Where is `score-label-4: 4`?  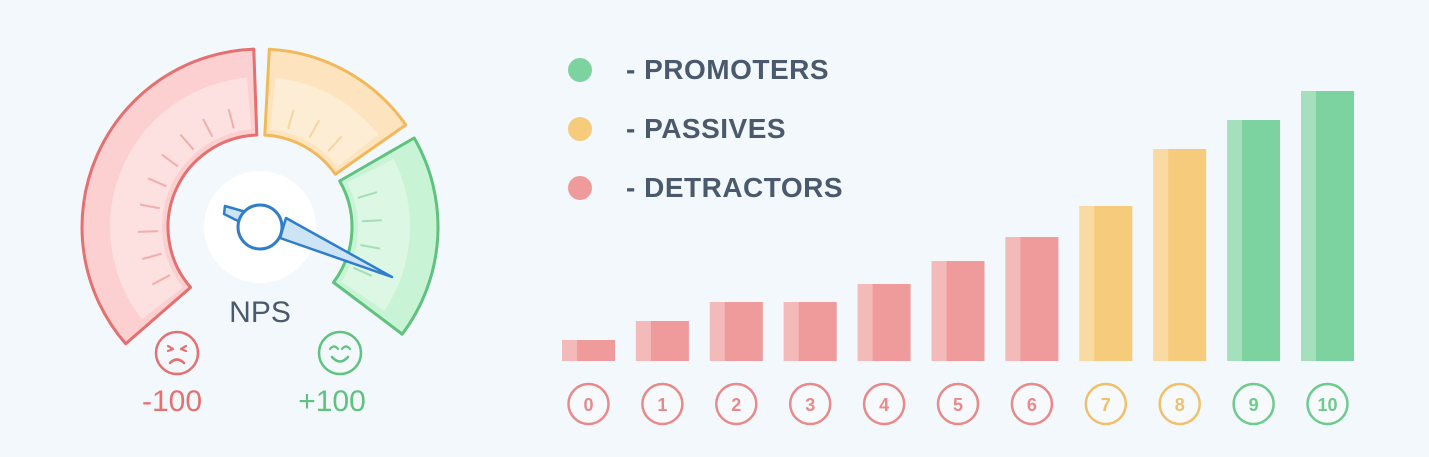
score-label-4: 4 is located at coordinates (884, 405).